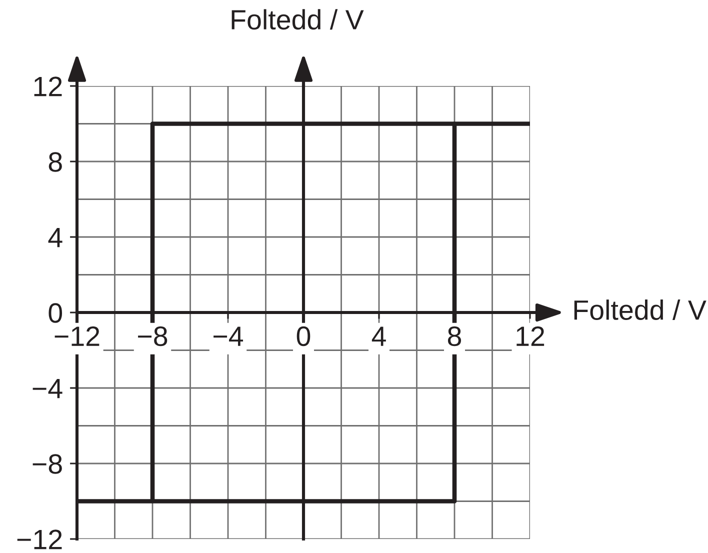  What do you see at coordinates (455, 336) in the screenshot?
I see `x-tick-label: 8` at bounding box center [455, 336].